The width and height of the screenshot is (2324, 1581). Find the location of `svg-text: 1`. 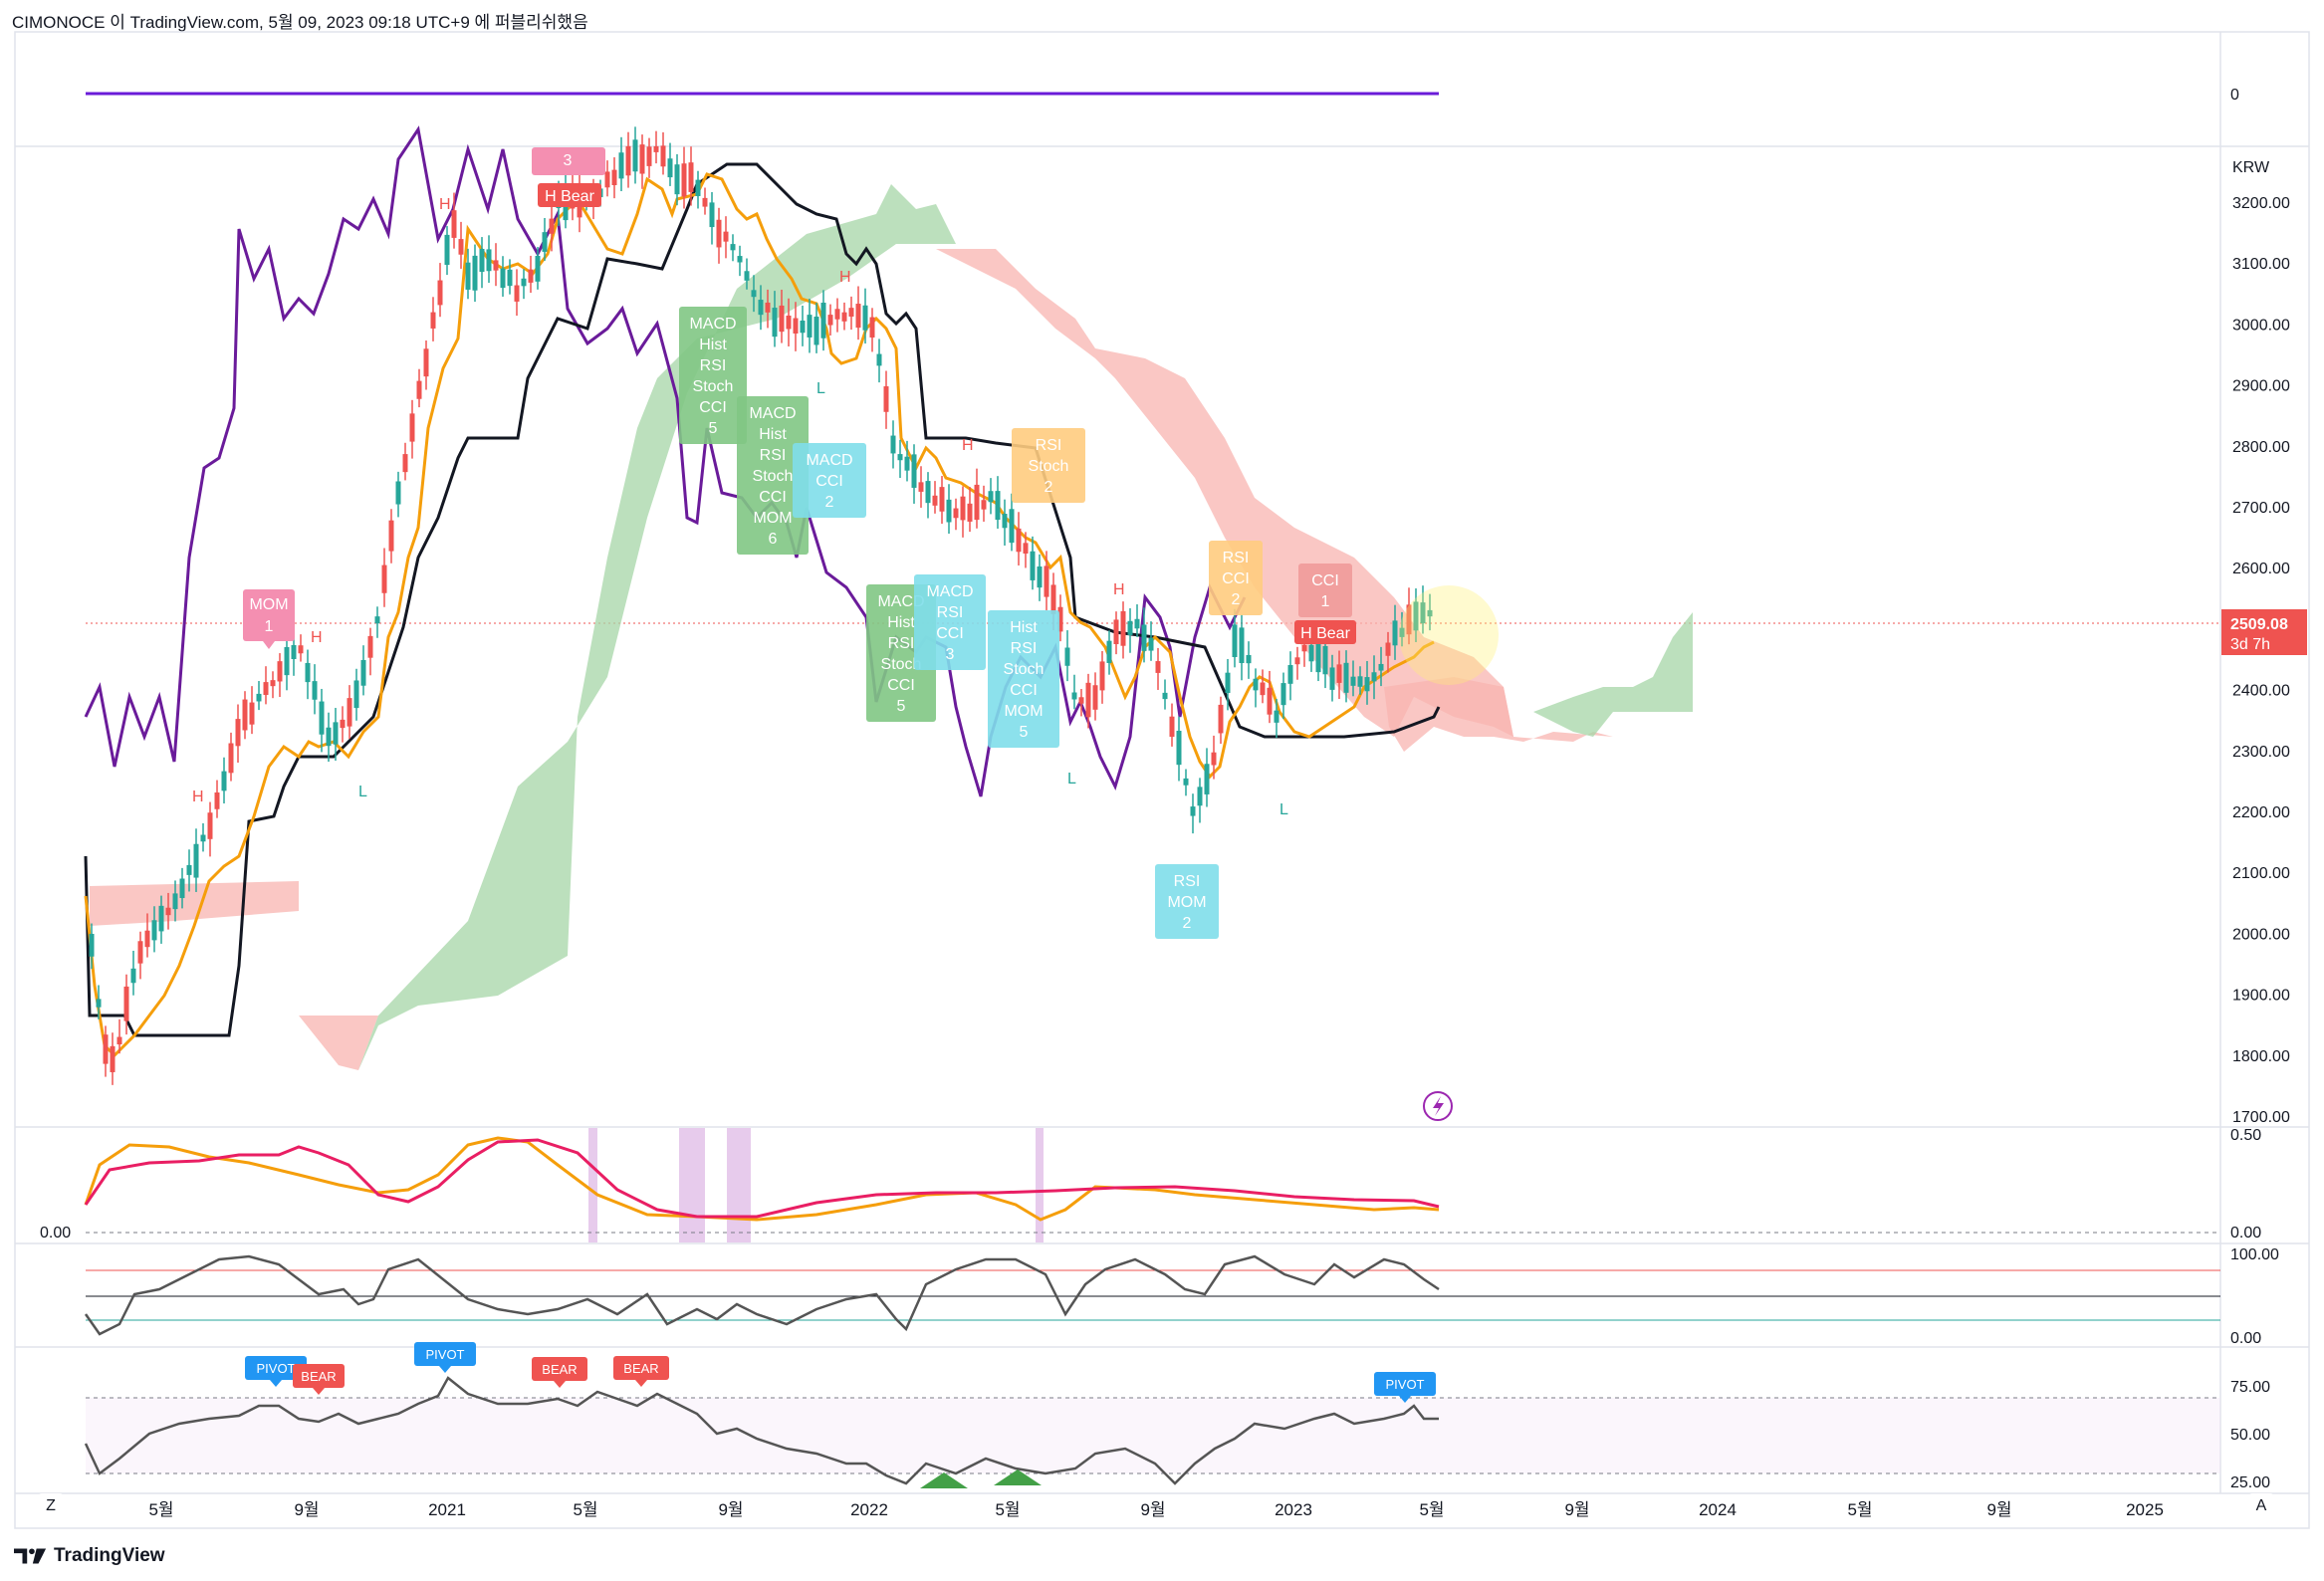

svg-text: 1 is located at coordinates (269, 626).